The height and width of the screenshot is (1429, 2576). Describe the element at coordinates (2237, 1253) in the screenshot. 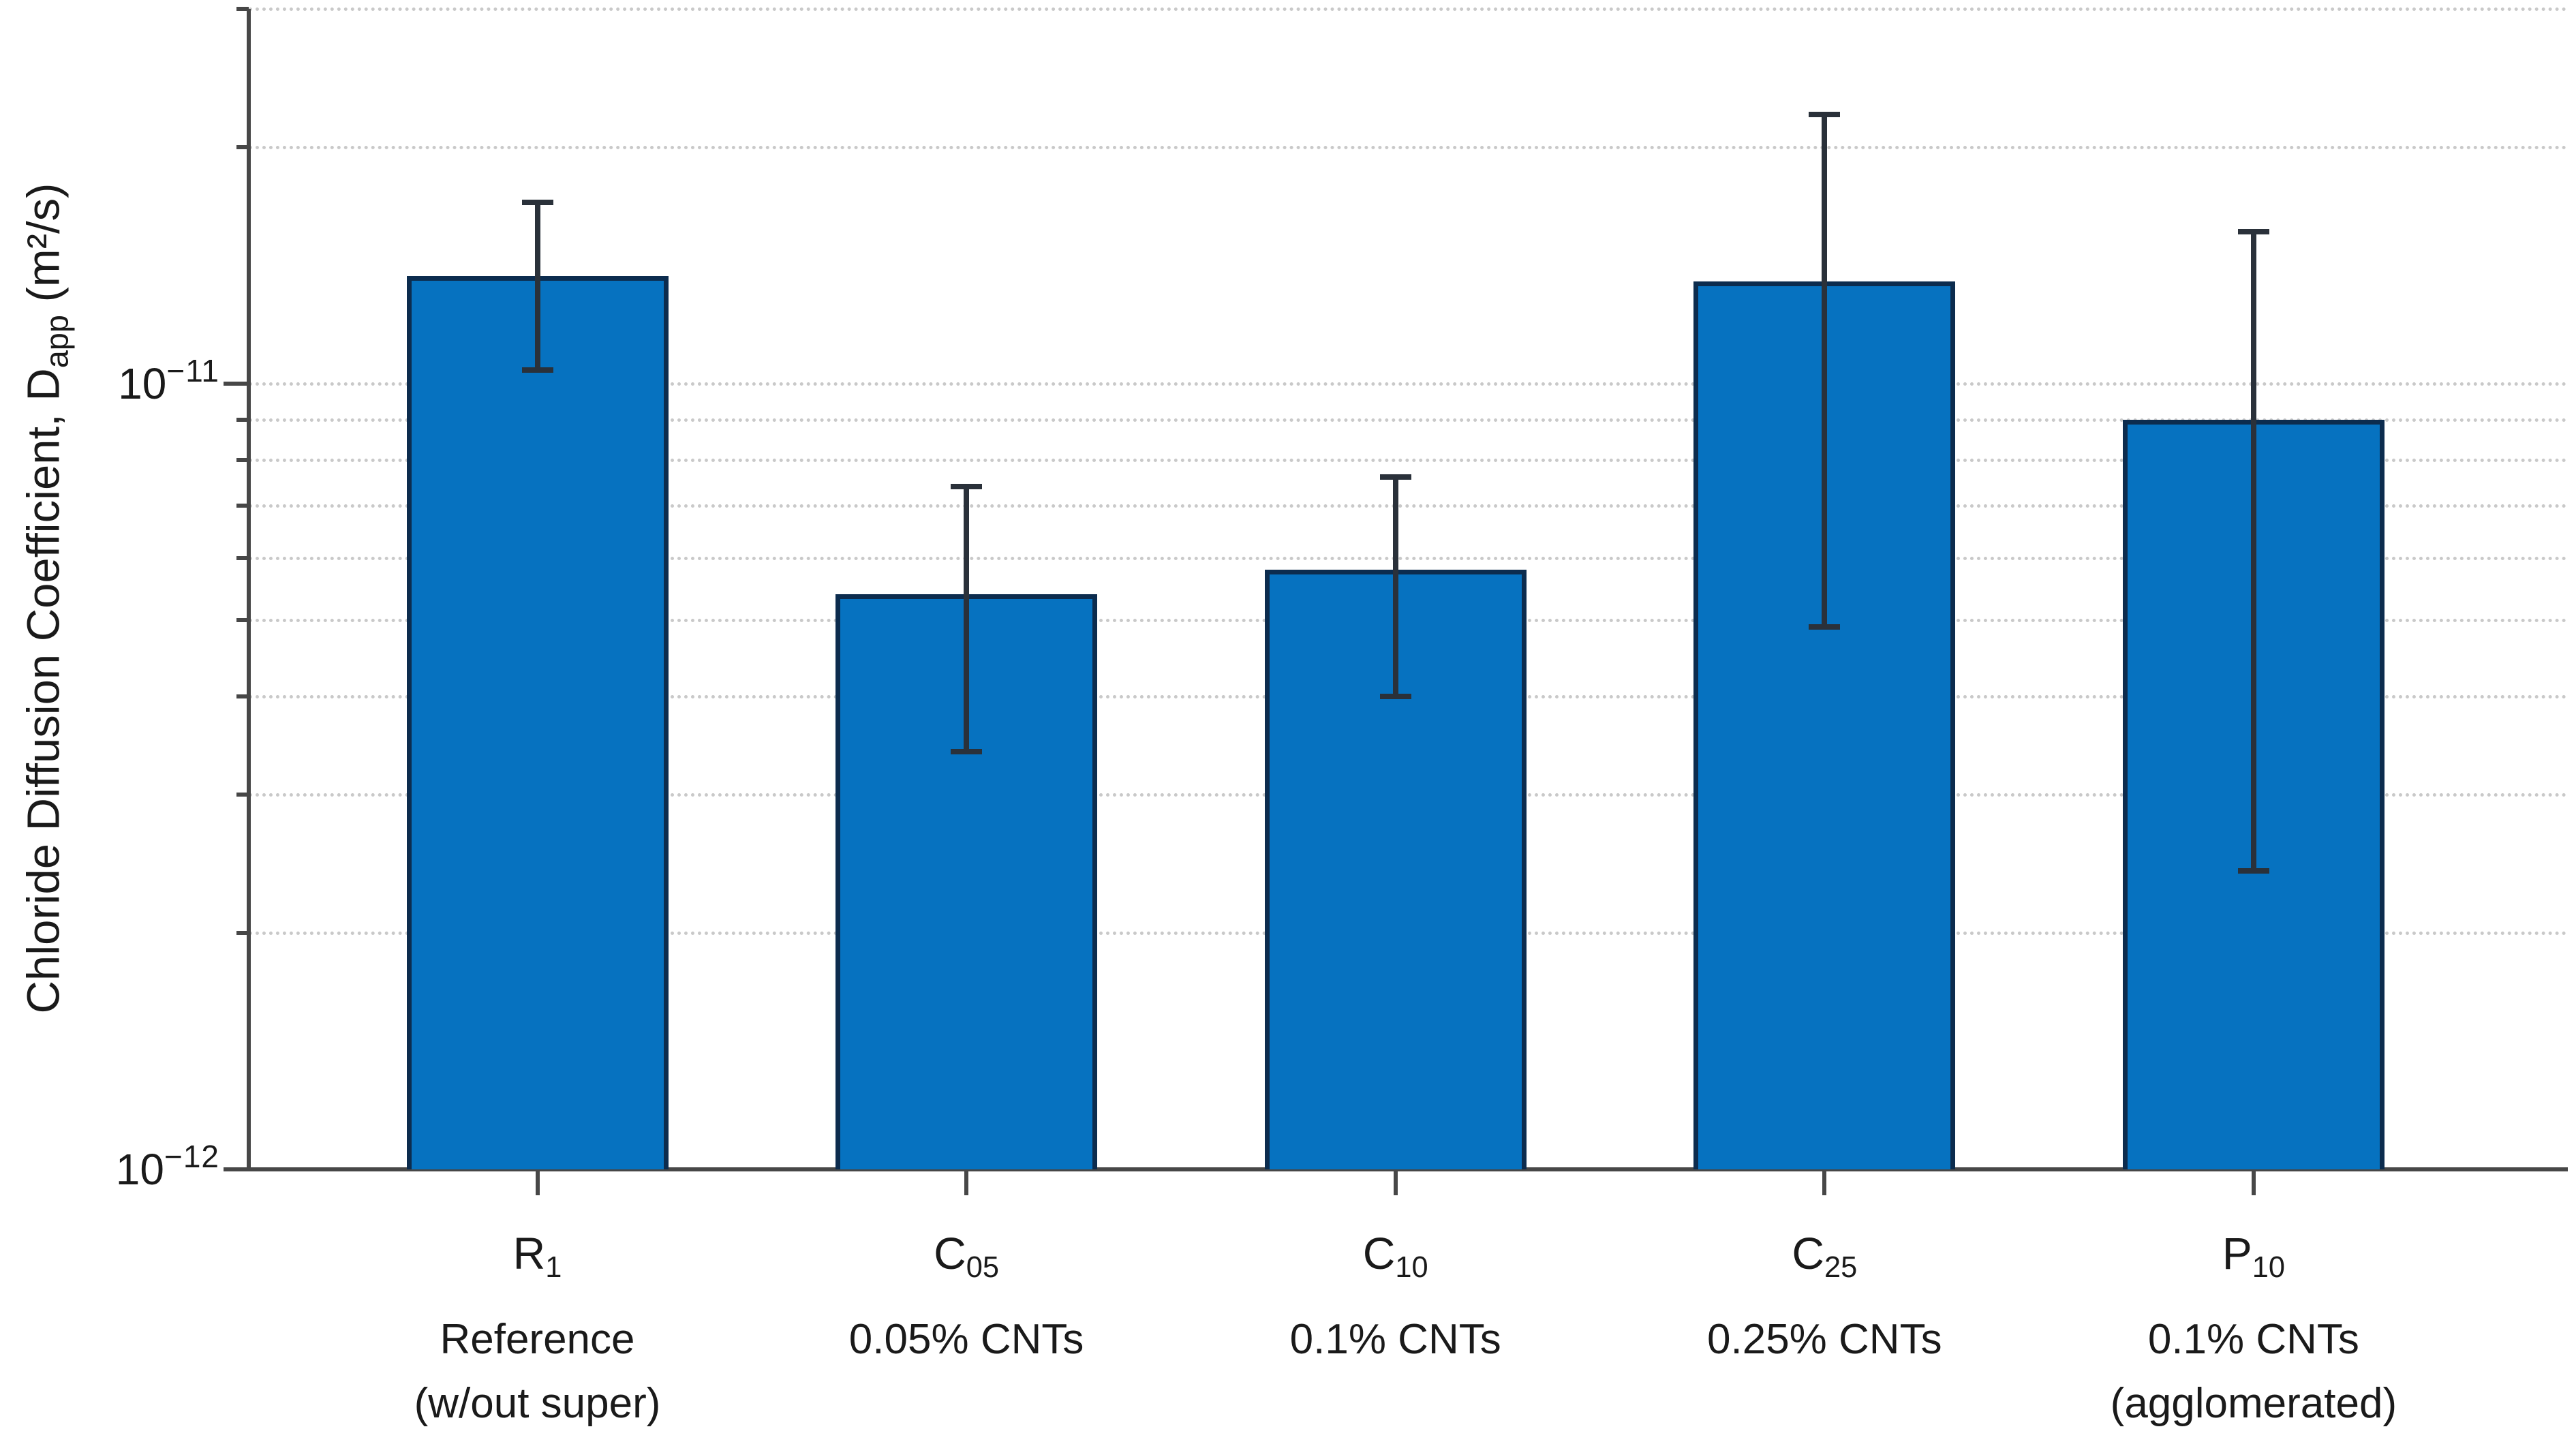

I see `x-label-symbol-main: P` at that location.